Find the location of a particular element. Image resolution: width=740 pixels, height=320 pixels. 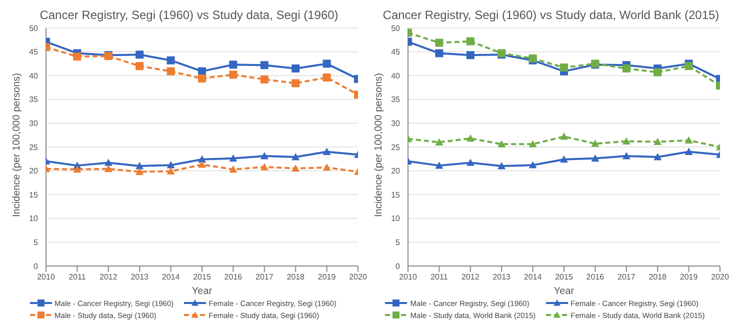

chart-title: Cancer Registry, Segi (1960) vs Study data, Segi (1960) is located at coordinates (189, 16).